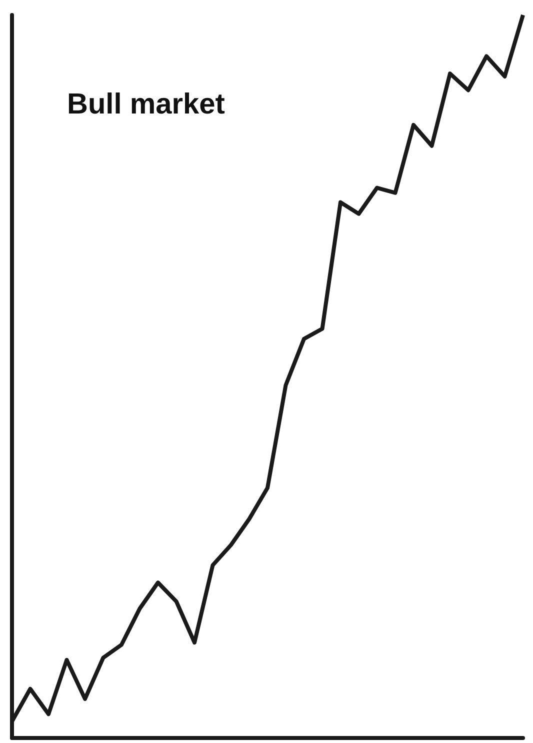 The height and width of the screenshot is (743, 533). What do you see at coordinates (146, 104) in the screenshot?
I see `text: Bull market` at bounding box center [146, 104].